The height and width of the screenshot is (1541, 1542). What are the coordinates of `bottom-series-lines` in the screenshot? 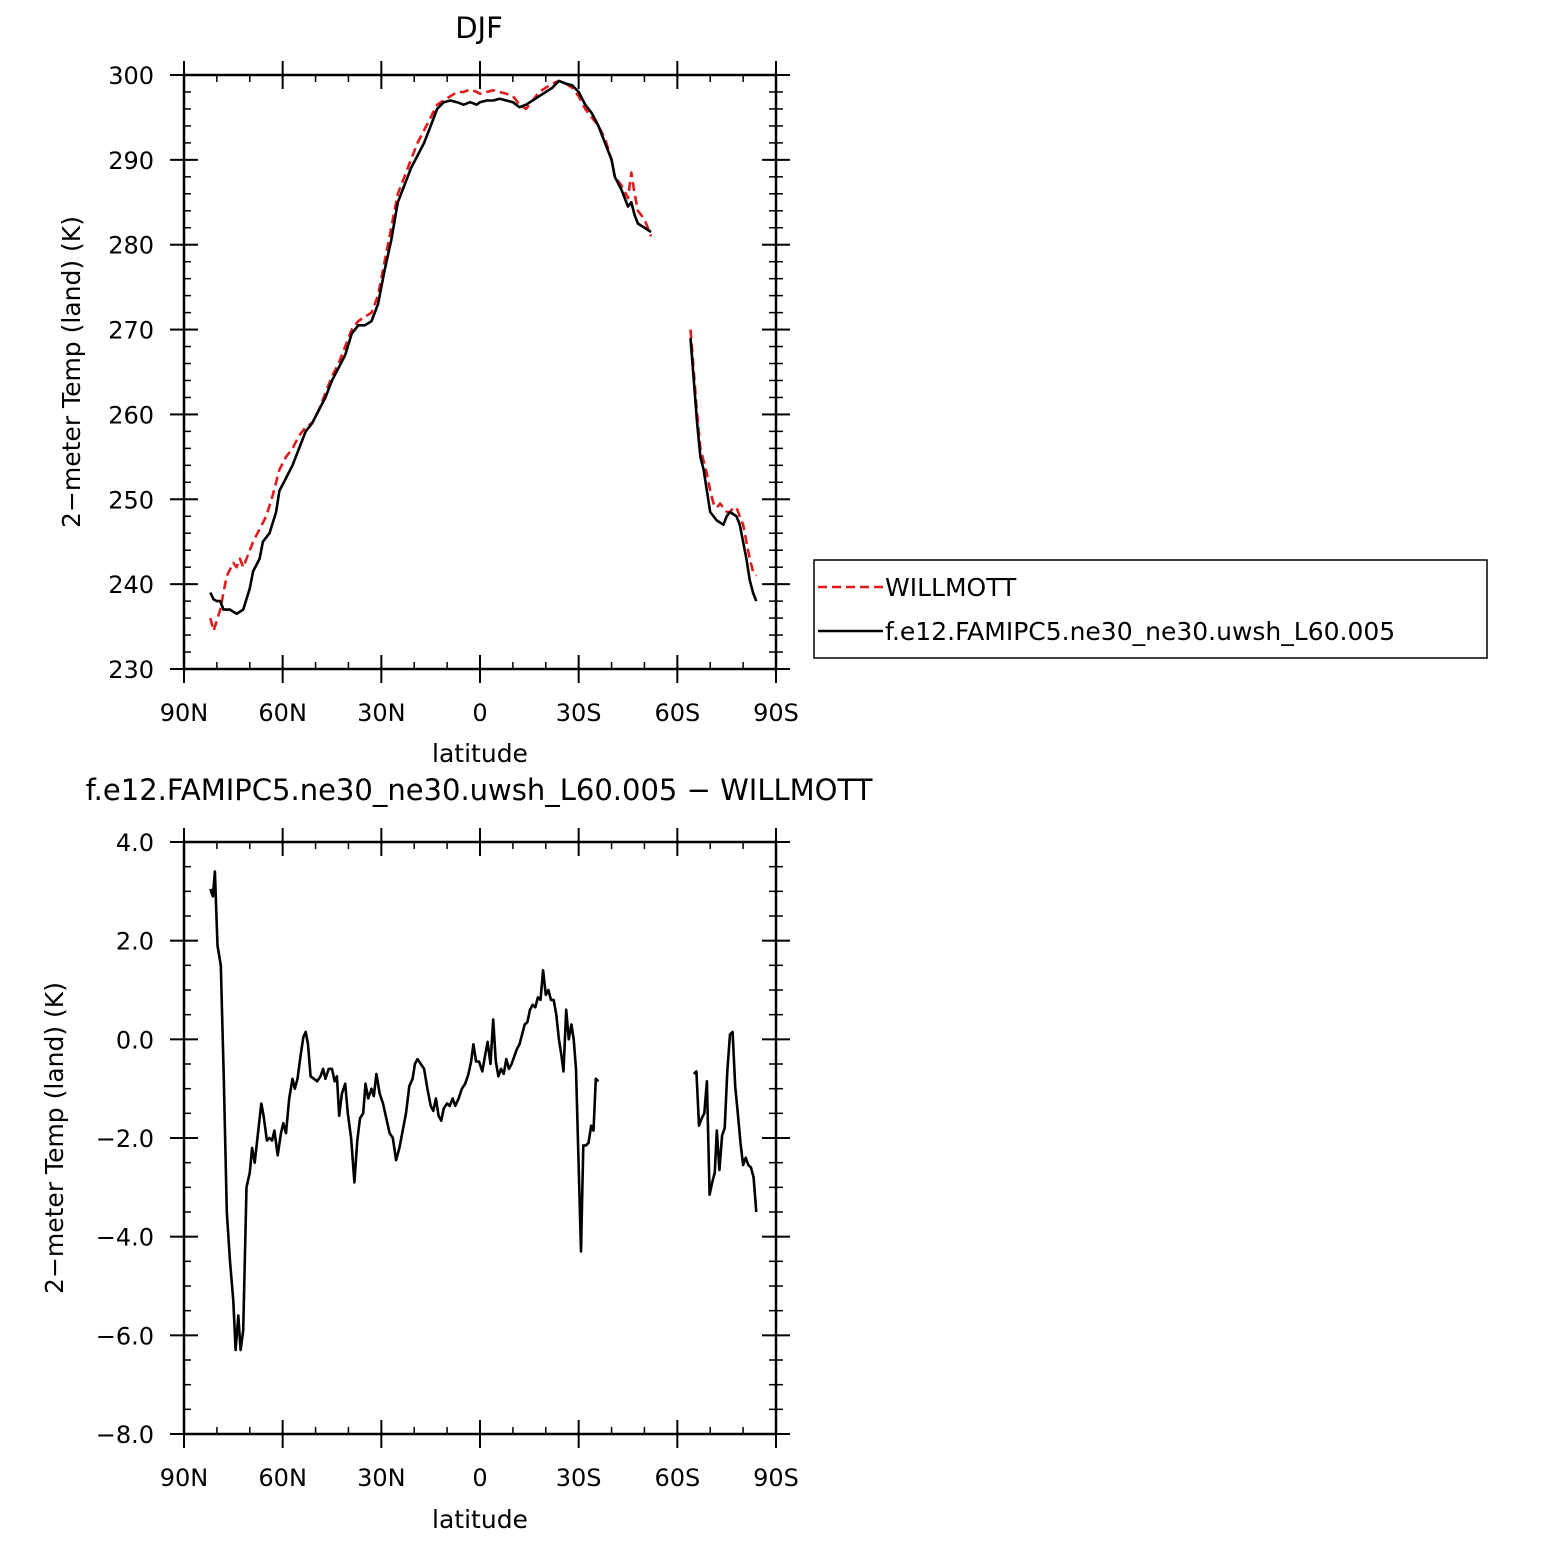 It's located at (483, 1111).